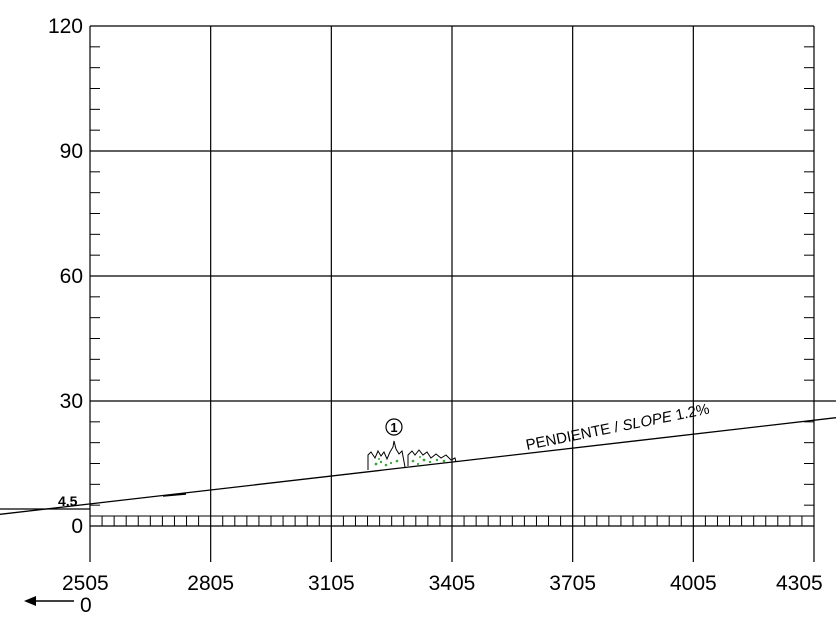 The image size is (836, 617). What do you see at coordinates (452, 583) in the screenshot?
I see `x-tick-label-3405: 3405` at bounding box center [452, 583].